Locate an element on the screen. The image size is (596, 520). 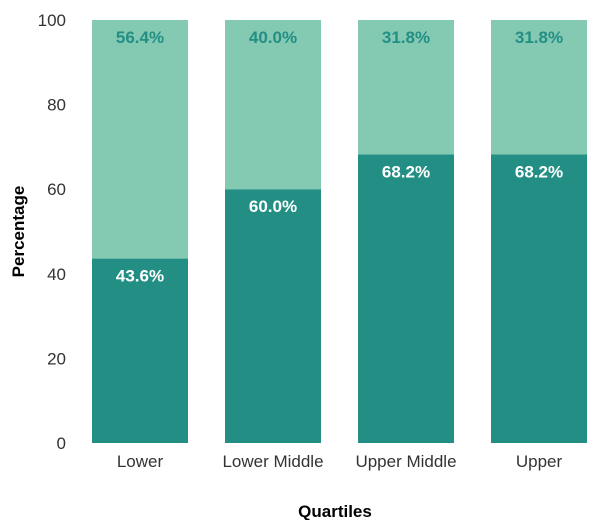
data-label-upper-segment-1: 68.2% is located at coordinates (539, 172).